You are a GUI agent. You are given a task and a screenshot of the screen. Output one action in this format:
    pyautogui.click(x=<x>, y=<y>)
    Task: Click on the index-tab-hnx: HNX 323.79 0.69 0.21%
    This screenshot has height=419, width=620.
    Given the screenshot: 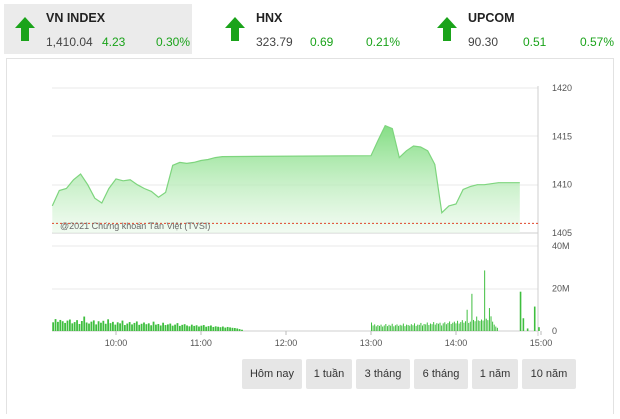 What is the action you would take?
    pyautogui.click(x=309, y=29)
    